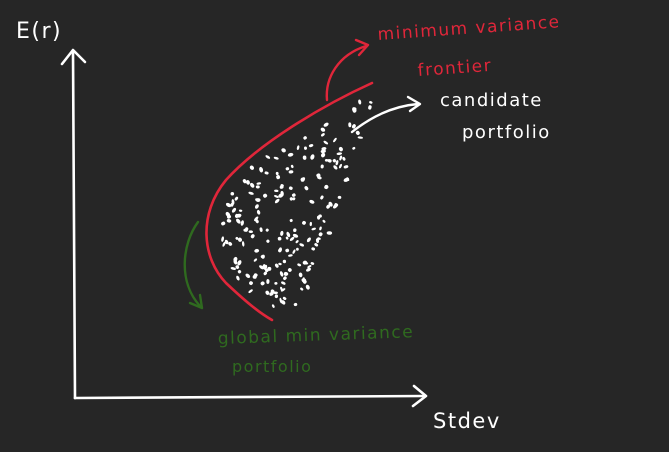  I want to click on frontier-callout-arrow, so click(347, 70).